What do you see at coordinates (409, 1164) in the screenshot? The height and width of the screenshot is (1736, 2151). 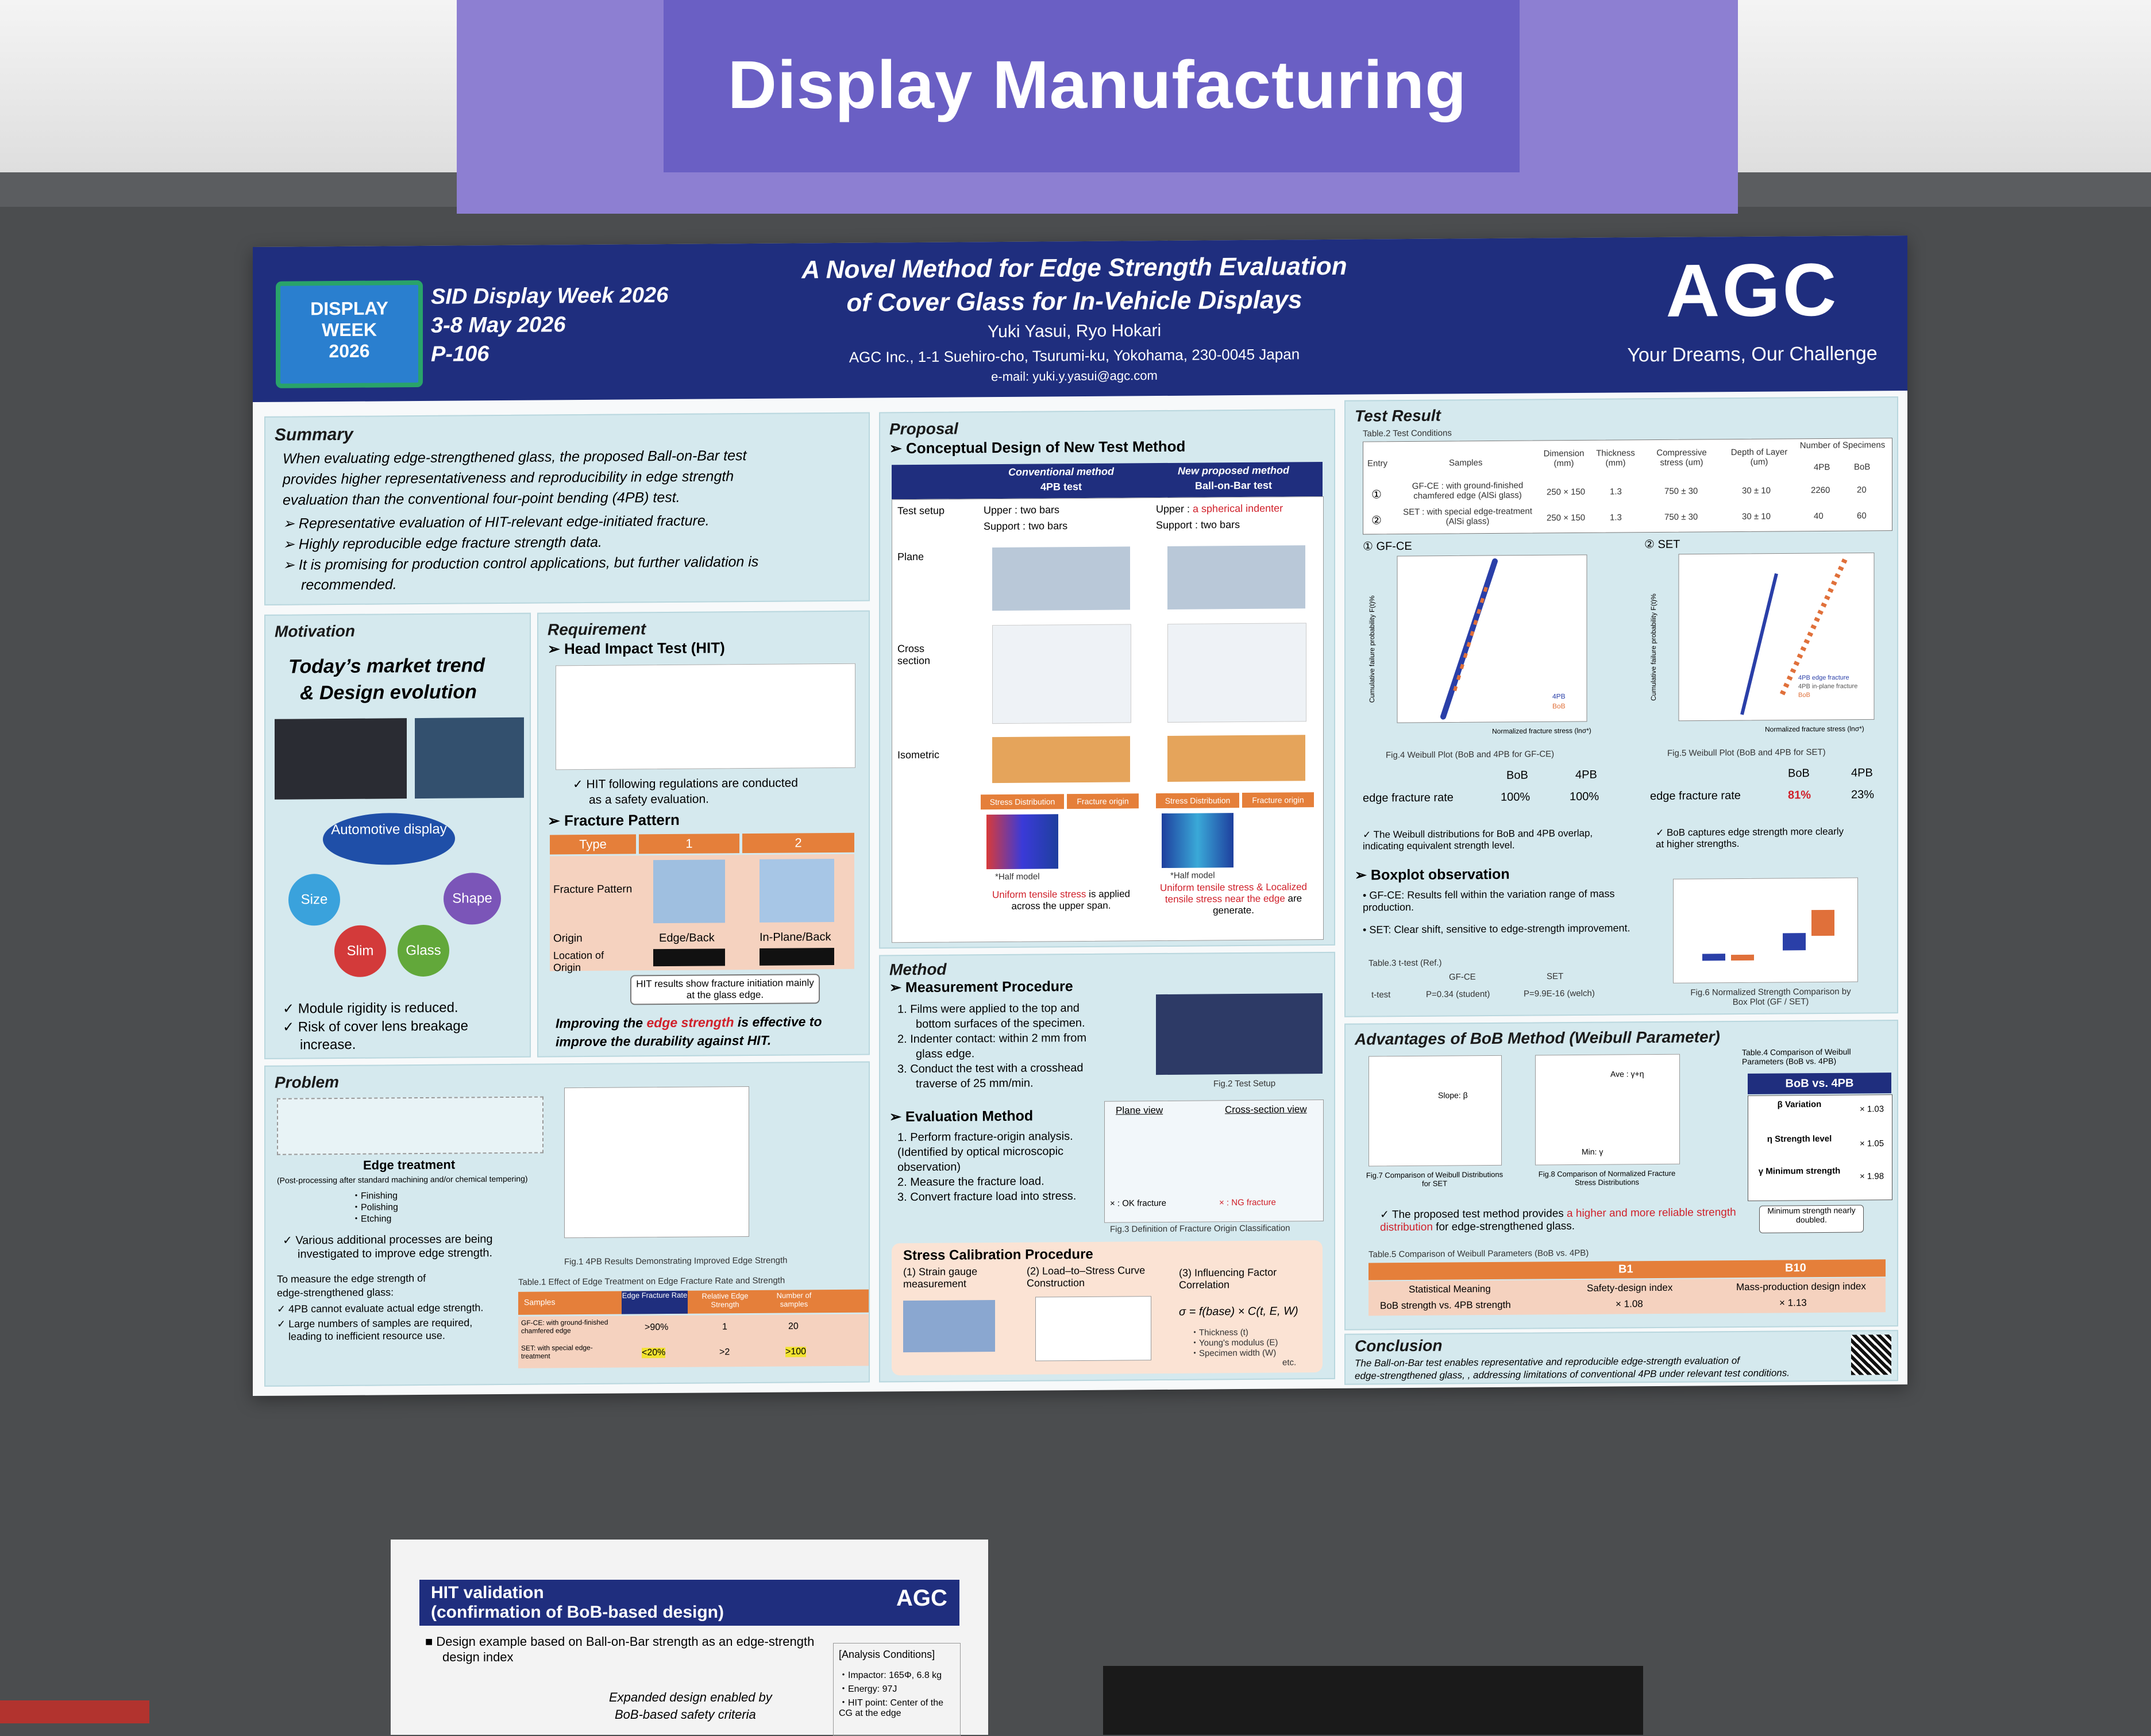 I see `edge-treatment-label: Edge treatment` at bounding box center [409, 1164].